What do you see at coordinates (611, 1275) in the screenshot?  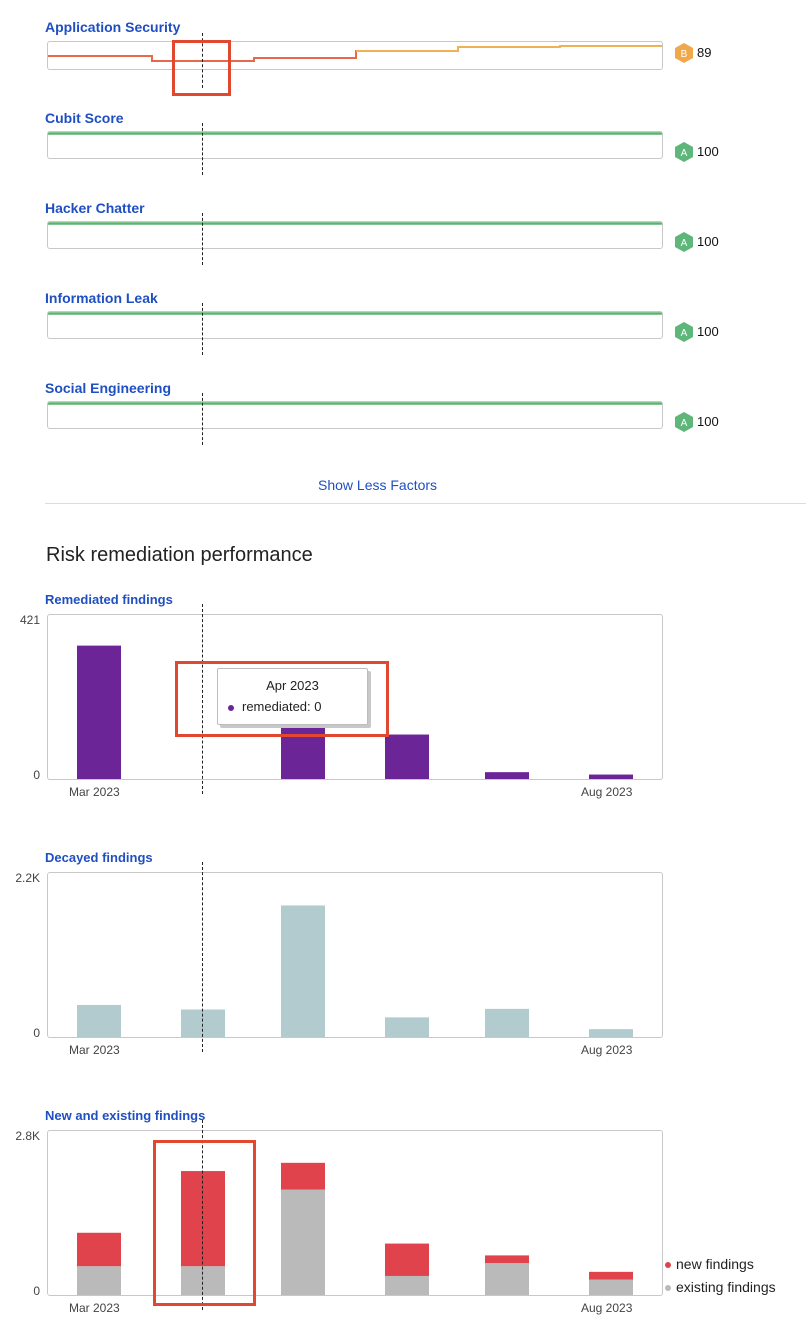 I see `bar-aug-2023-new-findings` at bounding box center [611, 1275].